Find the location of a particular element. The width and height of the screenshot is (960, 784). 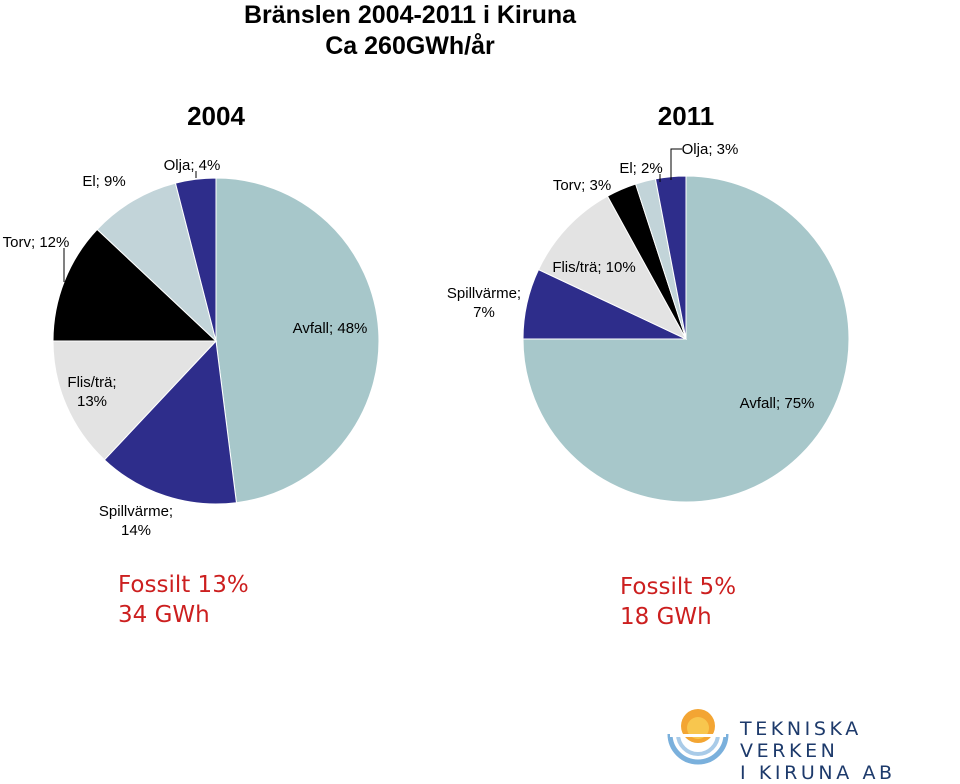

slice-spillvärme-2004 is located at coordinates (170, 422).